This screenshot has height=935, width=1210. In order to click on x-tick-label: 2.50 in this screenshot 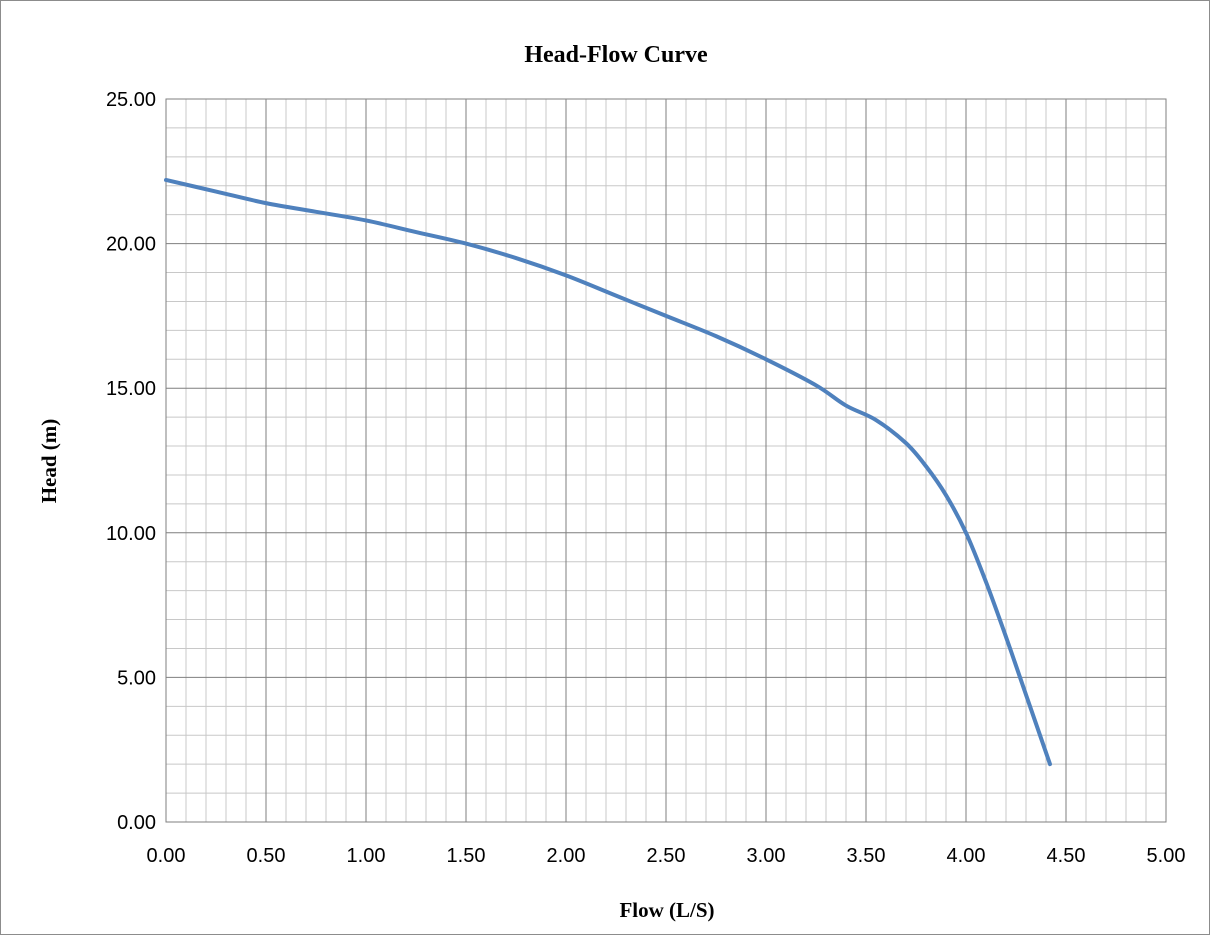, I will do `click(666, 856)`.